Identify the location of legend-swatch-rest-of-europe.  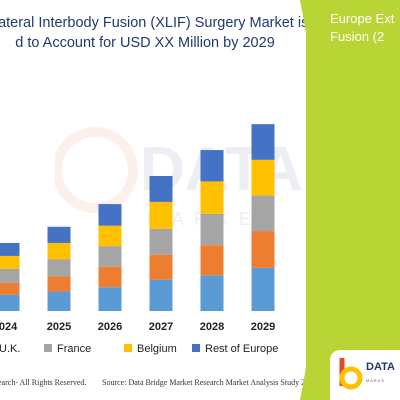
(196, 348).